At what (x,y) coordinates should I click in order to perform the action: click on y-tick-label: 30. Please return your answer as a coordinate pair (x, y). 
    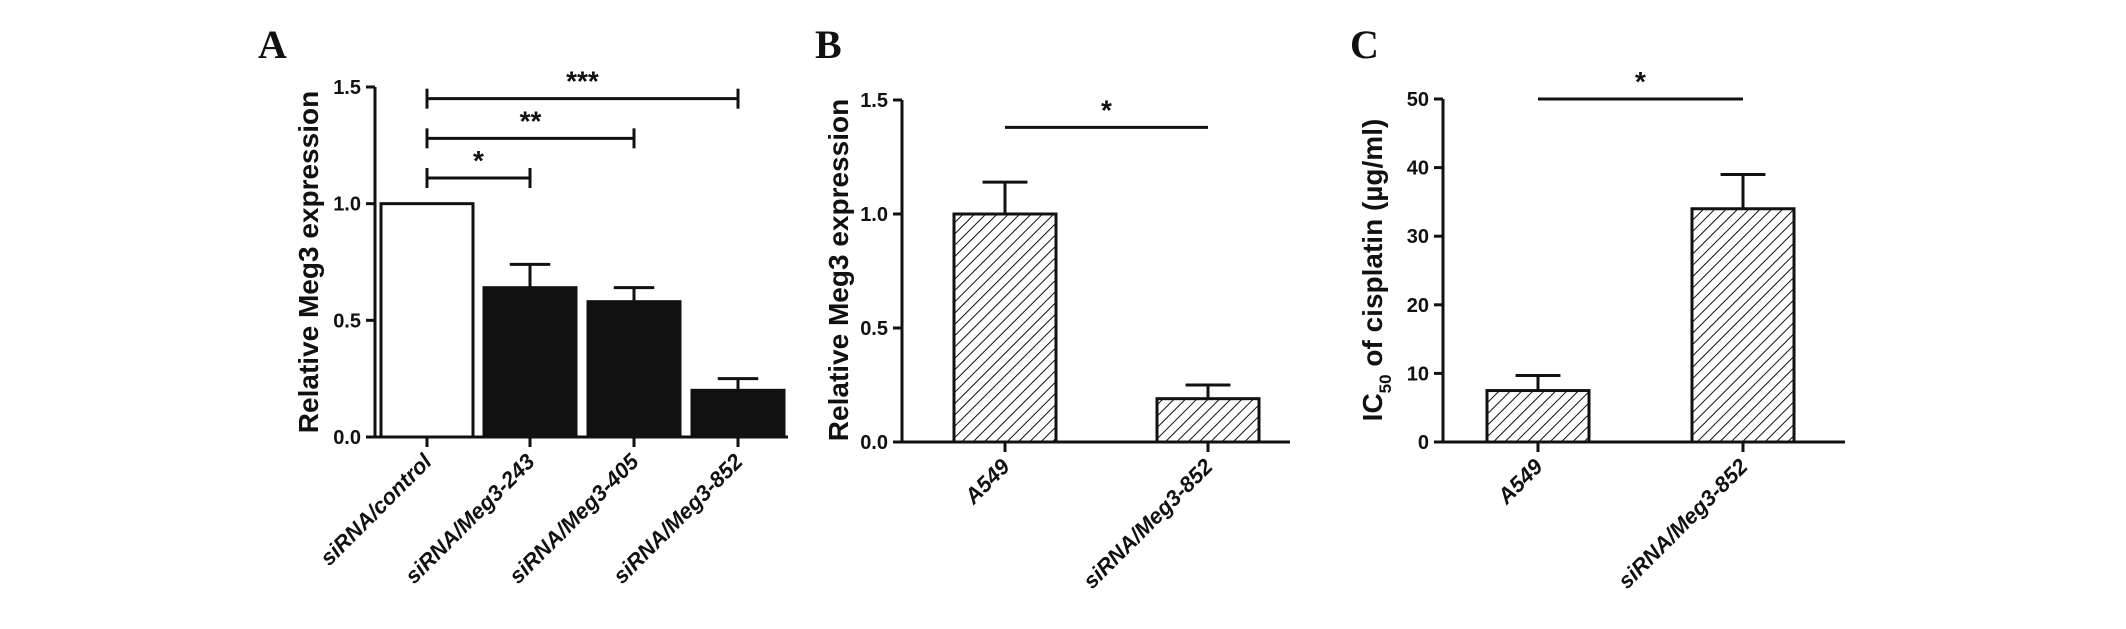
    Looking at the image, I should click on (1418, 237).